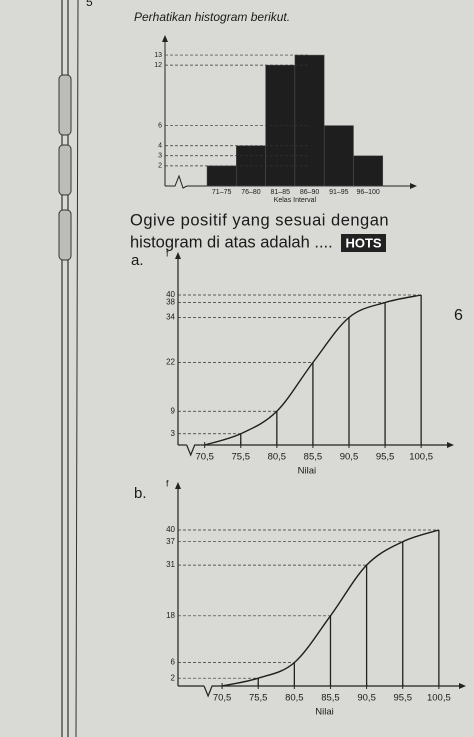  I want to click on y-tick-label: 9, so click(173, 410).